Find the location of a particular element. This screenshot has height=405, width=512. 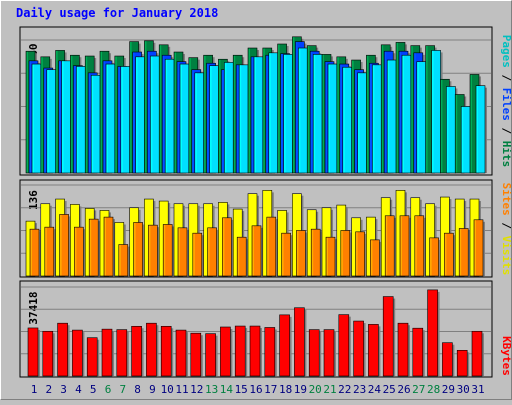

kbytes-y-tick-label: 37418 is located at coordinates (33, 307).